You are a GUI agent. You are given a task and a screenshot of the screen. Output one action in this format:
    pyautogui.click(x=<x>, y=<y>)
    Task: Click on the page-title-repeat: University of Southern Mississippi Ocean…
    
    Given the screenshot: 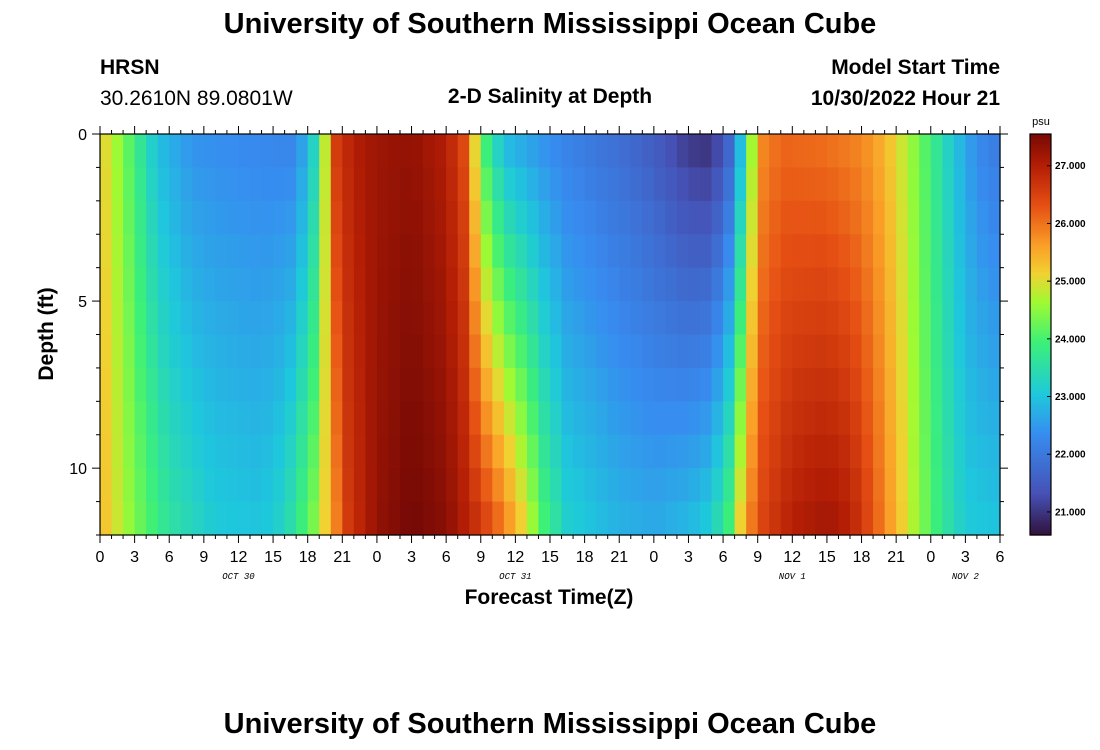 What is the action you would take?
    pyautogui.click(x=550, y=724)
    